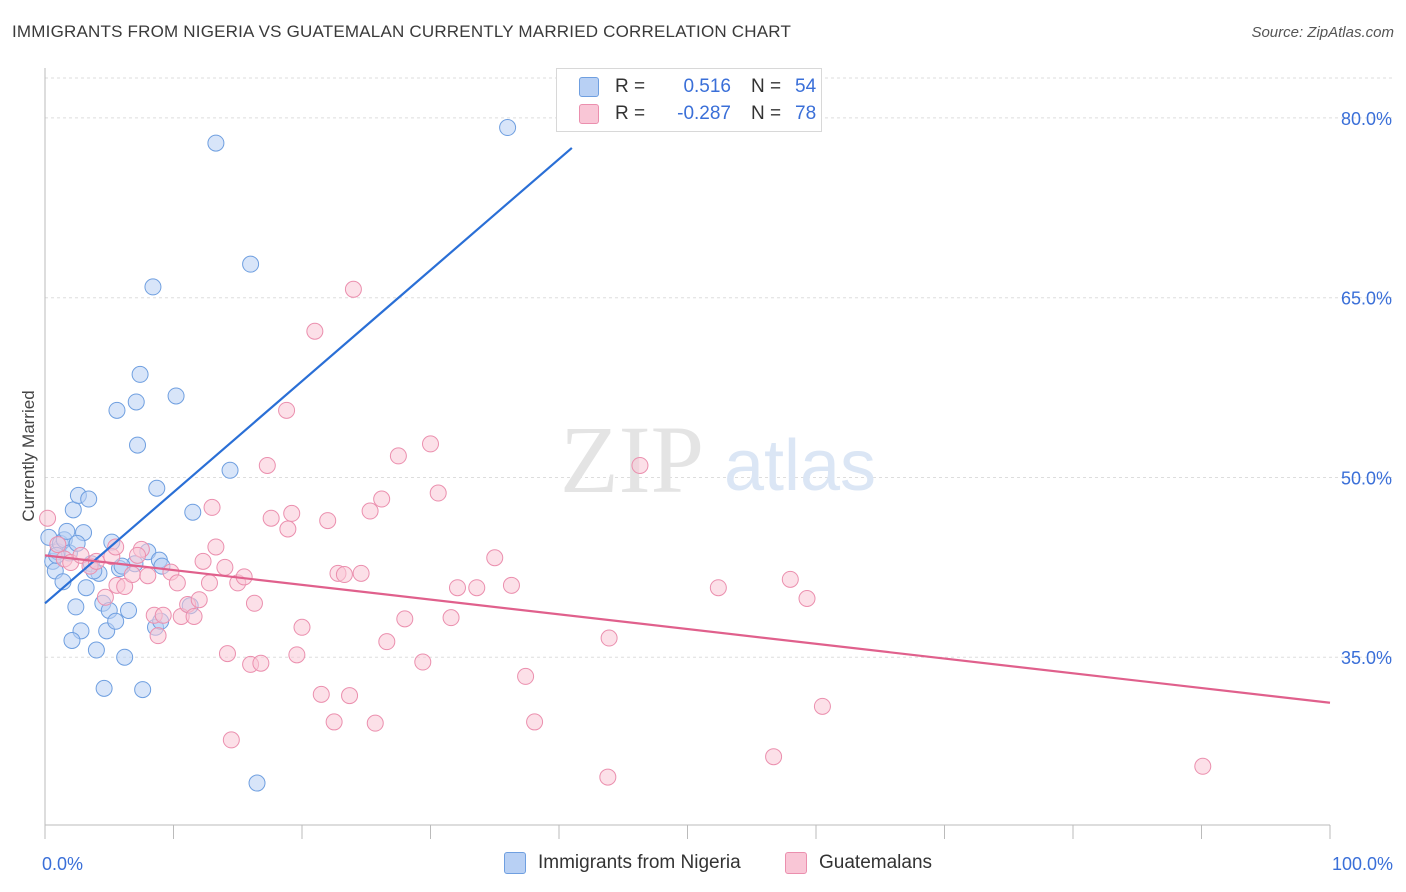 This screenshot has height=892, width=1406. Describe the element at coordinates (806, 113) in the screenshot. I see `legend-n-value: 78` at that location.